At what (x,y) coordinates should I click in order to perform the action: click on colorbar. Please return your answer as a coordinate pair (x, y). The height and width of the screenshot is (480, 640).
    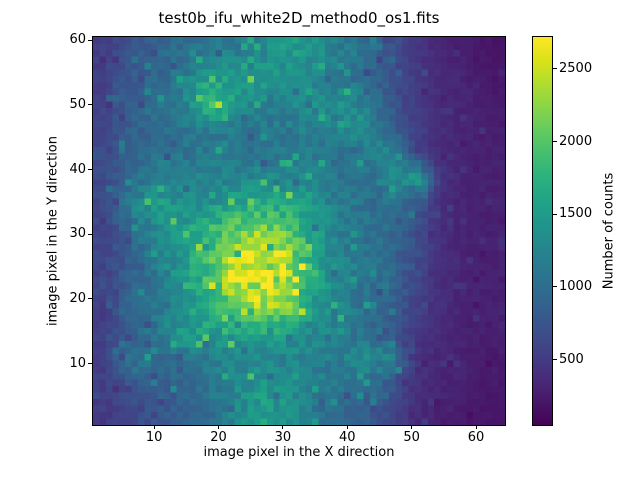
    Looking at the image, I should click on (542, 231).